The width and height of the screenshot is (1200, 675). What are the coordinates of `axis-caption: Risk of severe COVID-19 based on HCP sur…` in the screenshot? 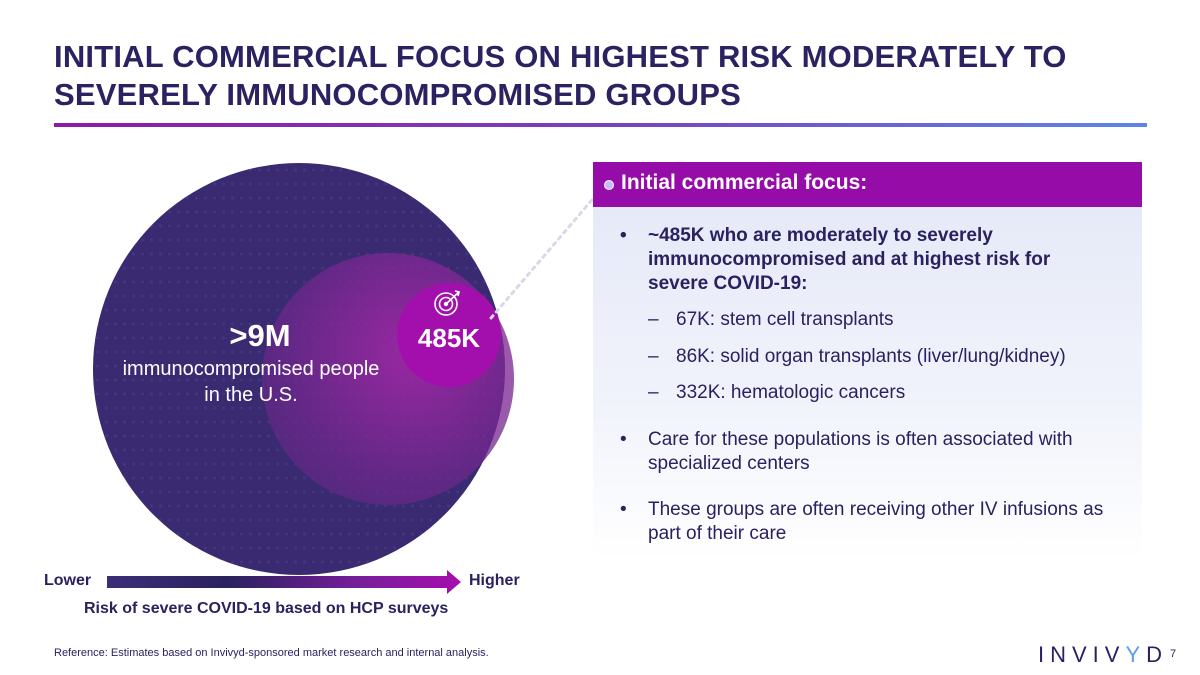 It's located at (266, 608).